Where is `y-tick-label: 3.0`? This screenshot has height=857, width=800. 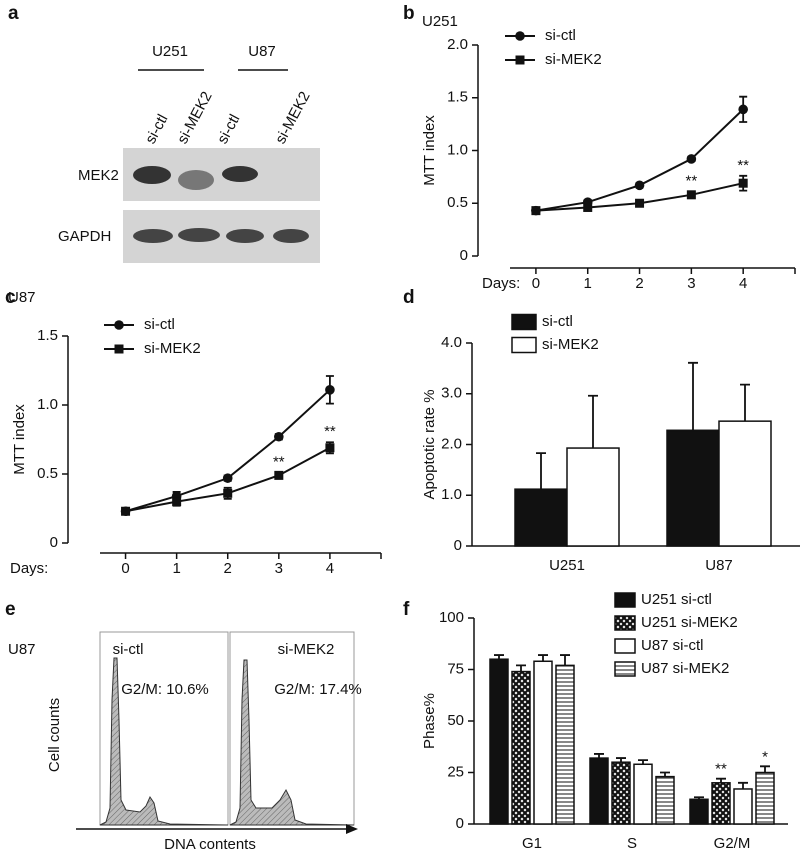
y-tick-label: 3.0 is located at coordinates (451, 393).